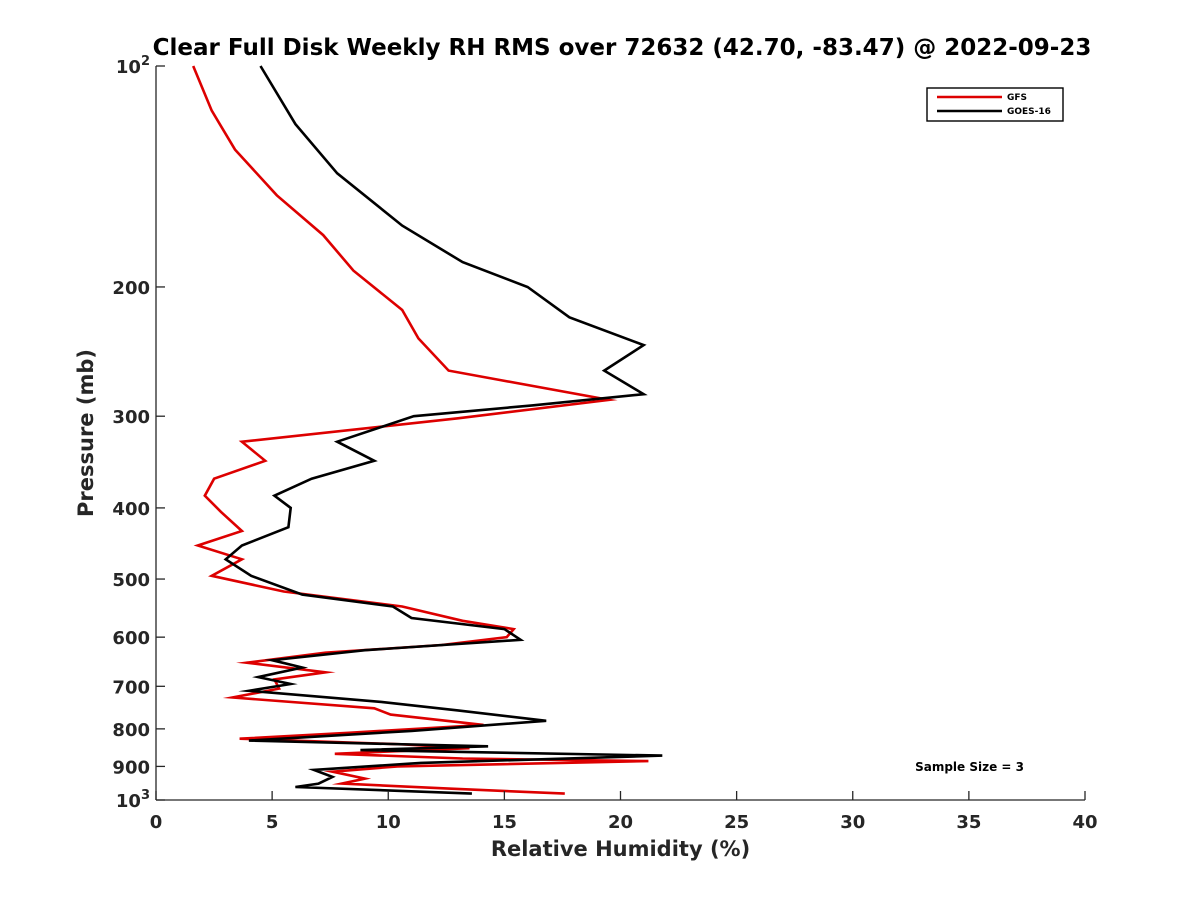 This screenshot has height=900, width=1200. I want to click on y-tick-label: 10³, so click(133, 800).